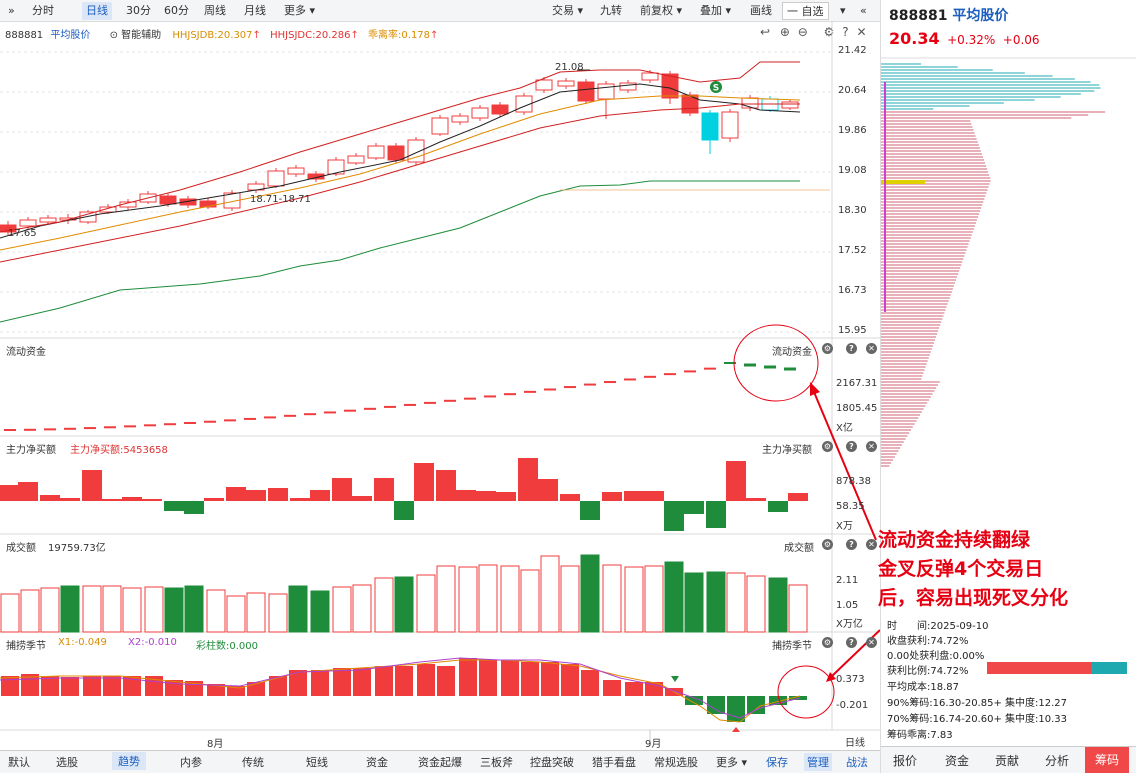 The width and height of the screenshot is (1136, 773). Describe the element at coordinates (400, 688) in the screenshot. I see `season-x2-line` at that location.